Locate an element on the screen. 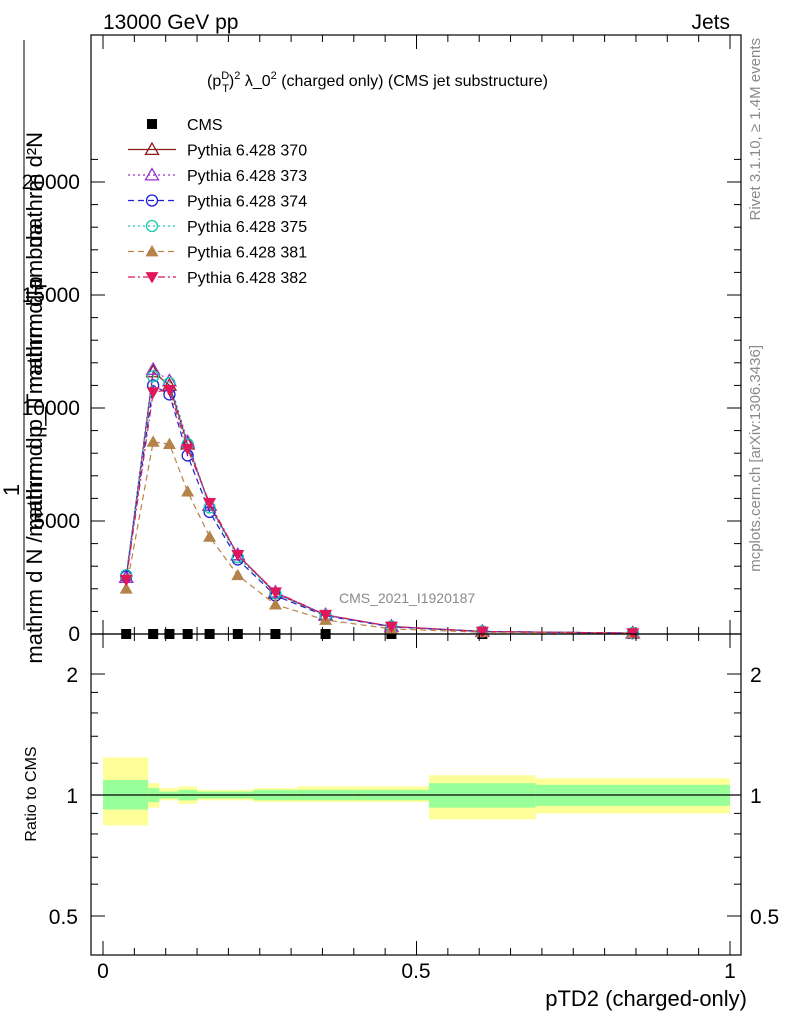 The height and width of the screenshot is (1024, 786). legend-item-2: Pythia 6.428 373 is located at coordinates (217, 176).